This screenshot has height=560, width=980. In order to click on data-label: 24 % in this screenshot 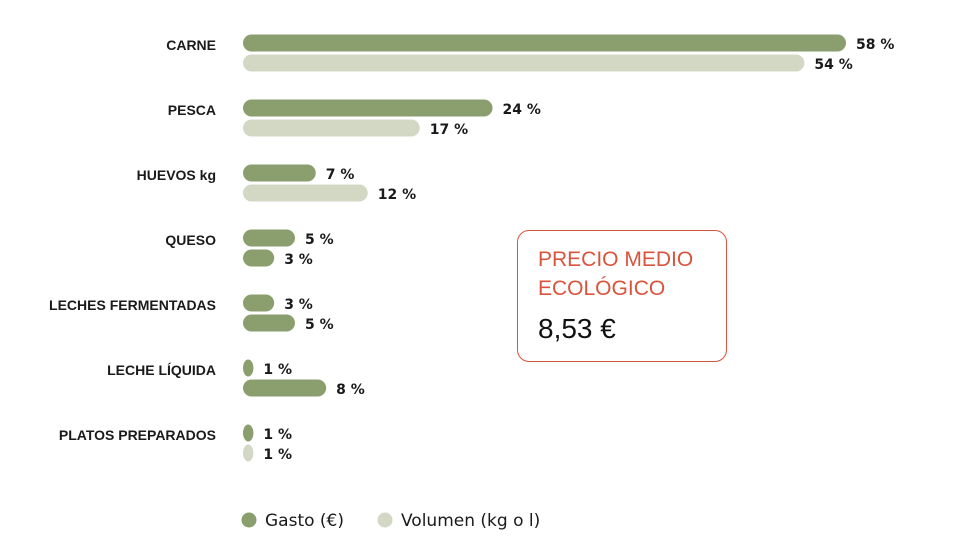, I will do `click(522, 110)`.